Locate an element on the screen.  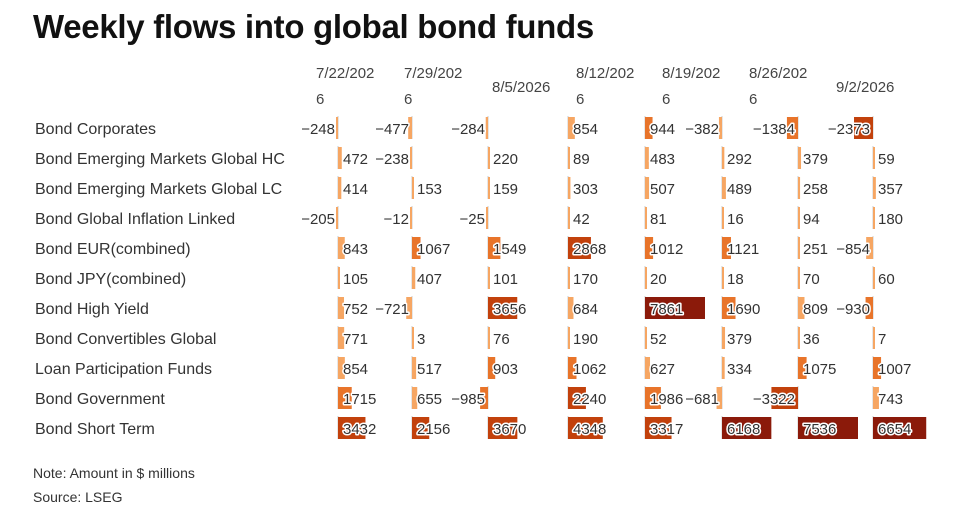
value-label: 153 is located at coordinates (429, 189).